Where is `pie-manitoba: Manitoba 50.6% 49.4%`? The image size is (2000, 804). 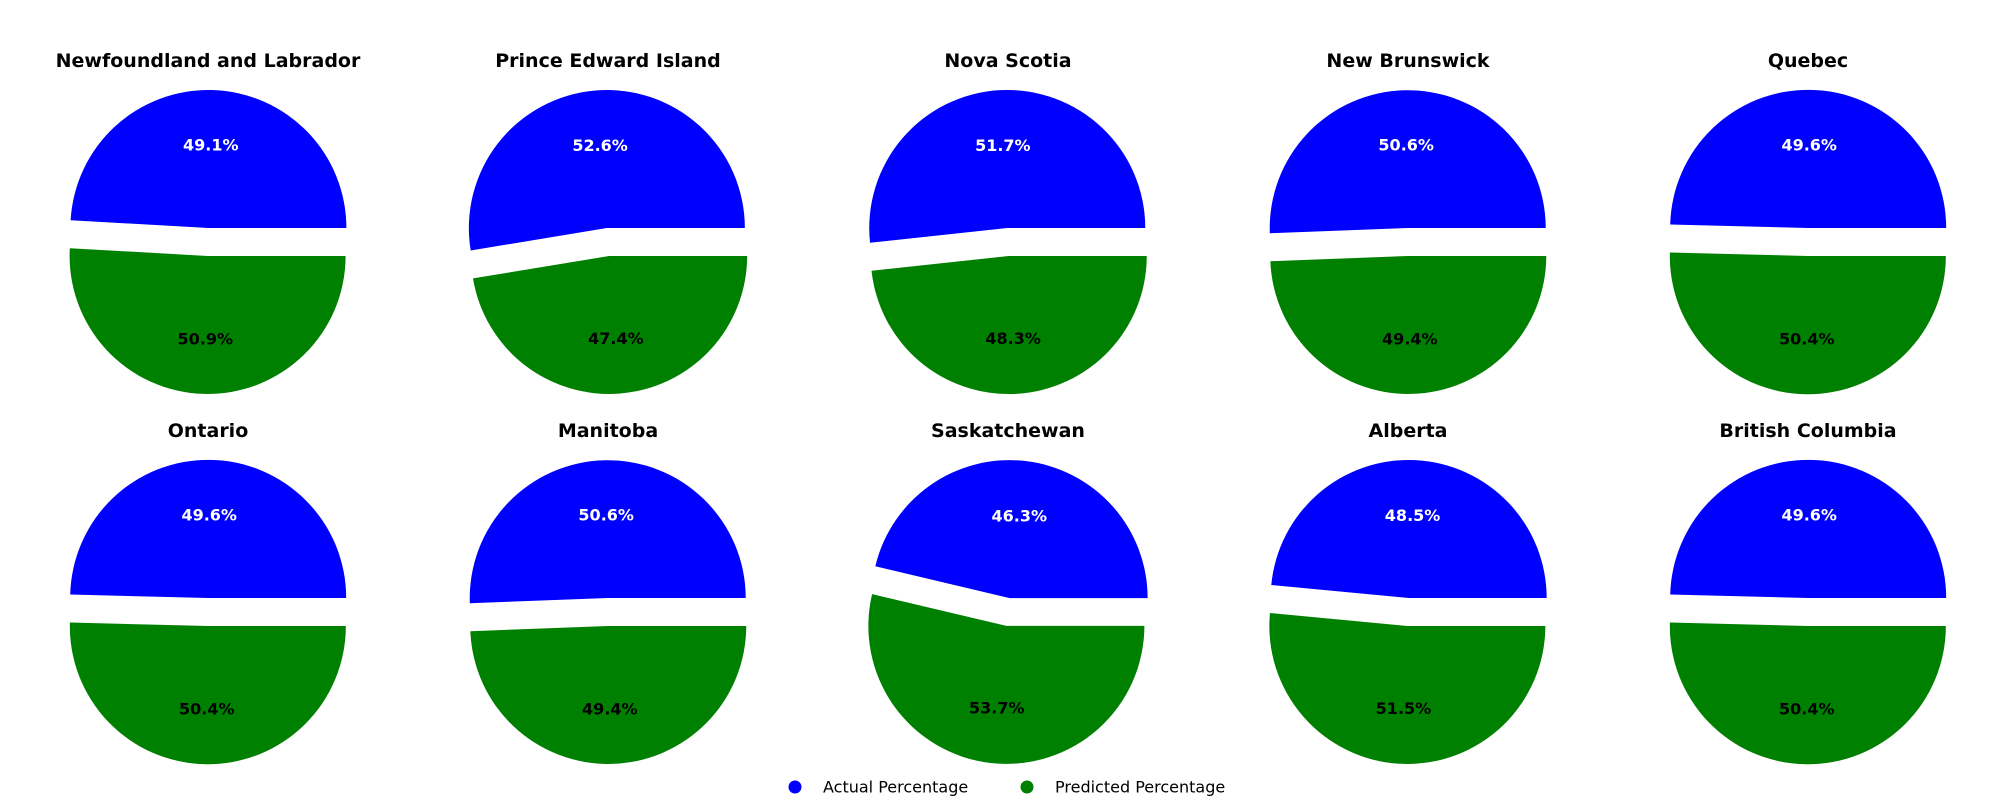
pie-manitoba: Manitoba 50.6% 49.4% is located at coordinates (608, 592).